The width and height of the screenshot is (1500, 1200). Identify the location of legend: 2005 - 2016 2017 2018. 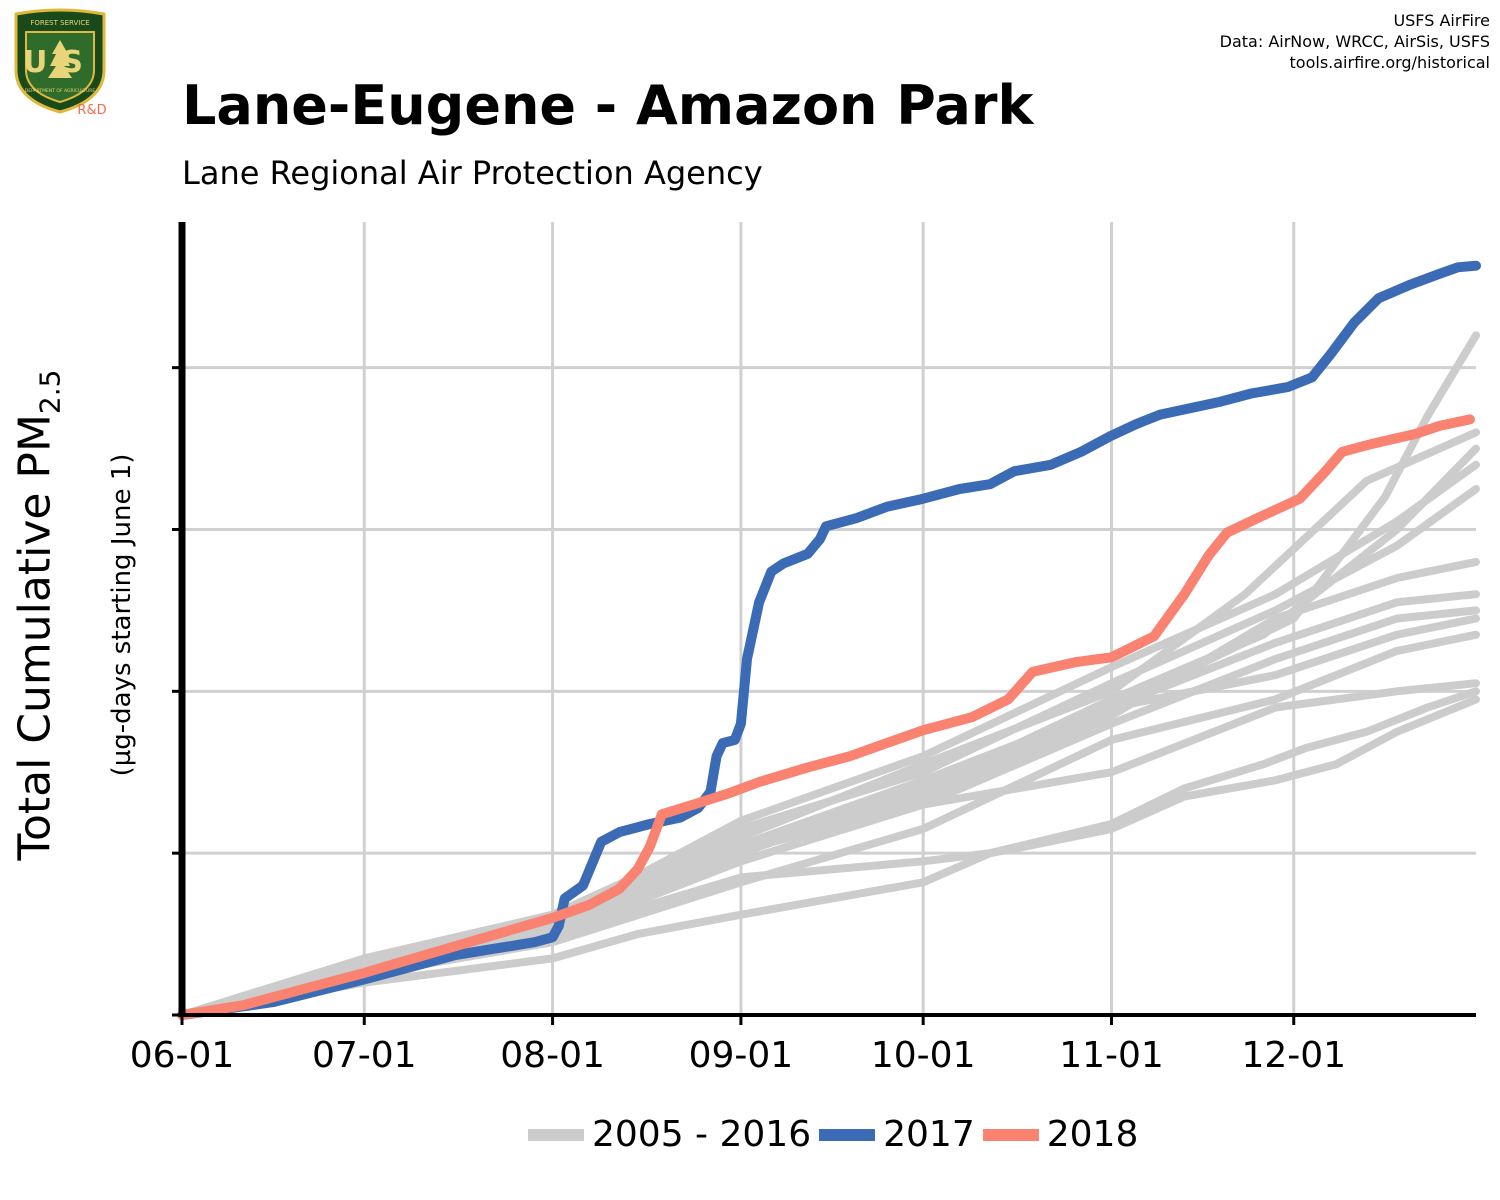
(837, 1134).